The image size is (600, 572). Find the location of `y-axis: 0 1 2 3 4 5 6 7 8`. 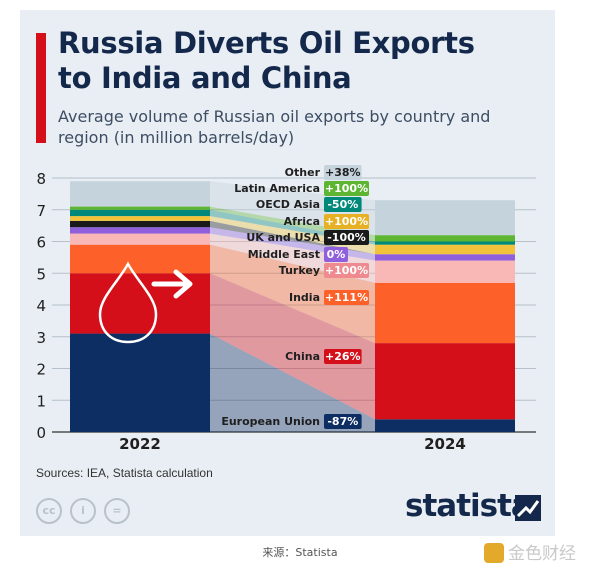

y-axis: 0 1 2 3 4 5 6 7 8 is located at coordinates (41, 306).